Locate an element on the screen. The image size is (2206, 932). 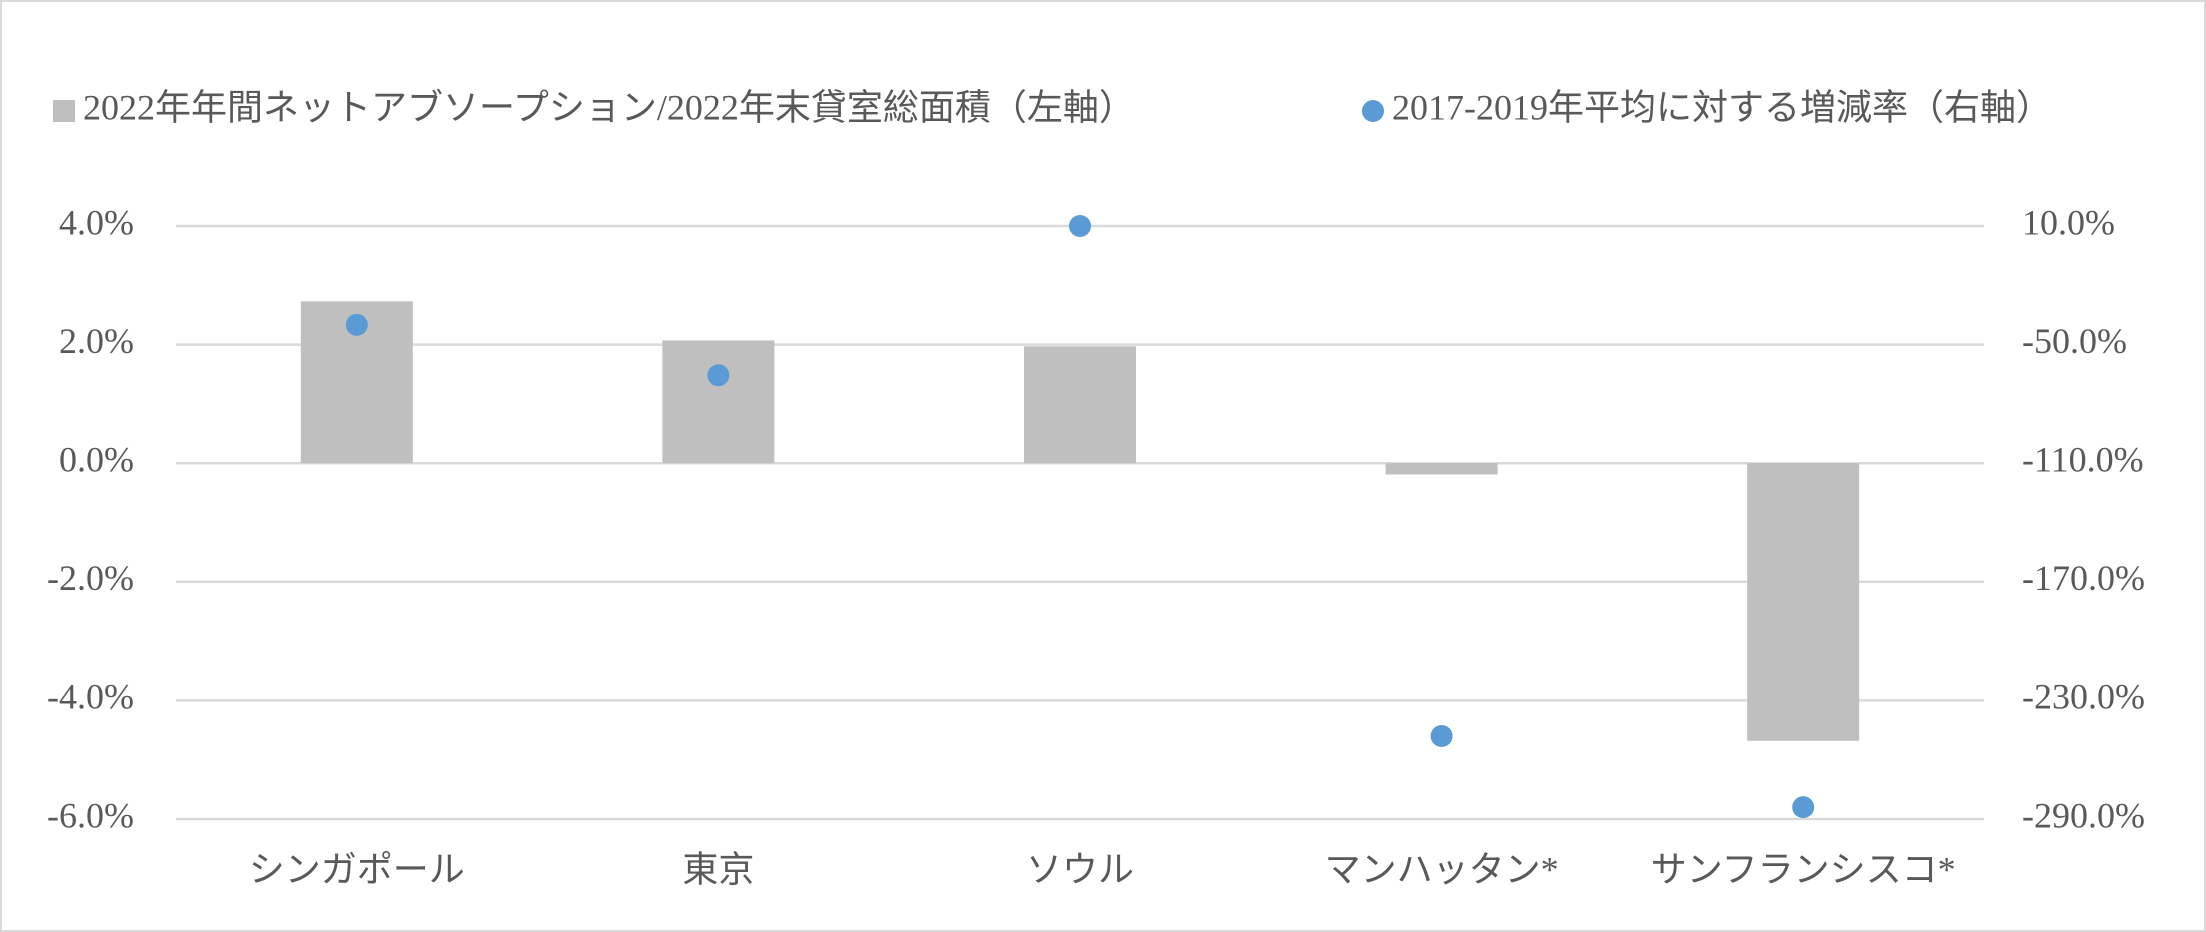
y2-tick-label: -170.0% is located at coordinates (2083, 578).